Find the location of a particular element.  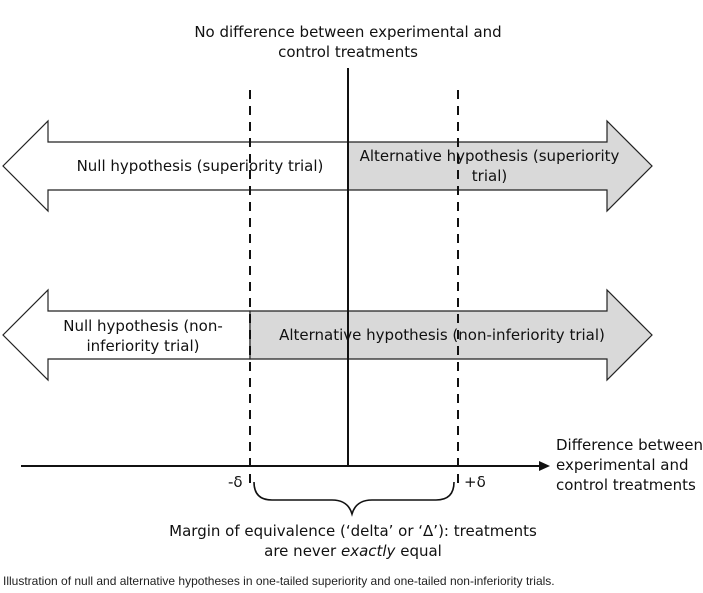

superiority-null-region is located at coordinates (175, 166).